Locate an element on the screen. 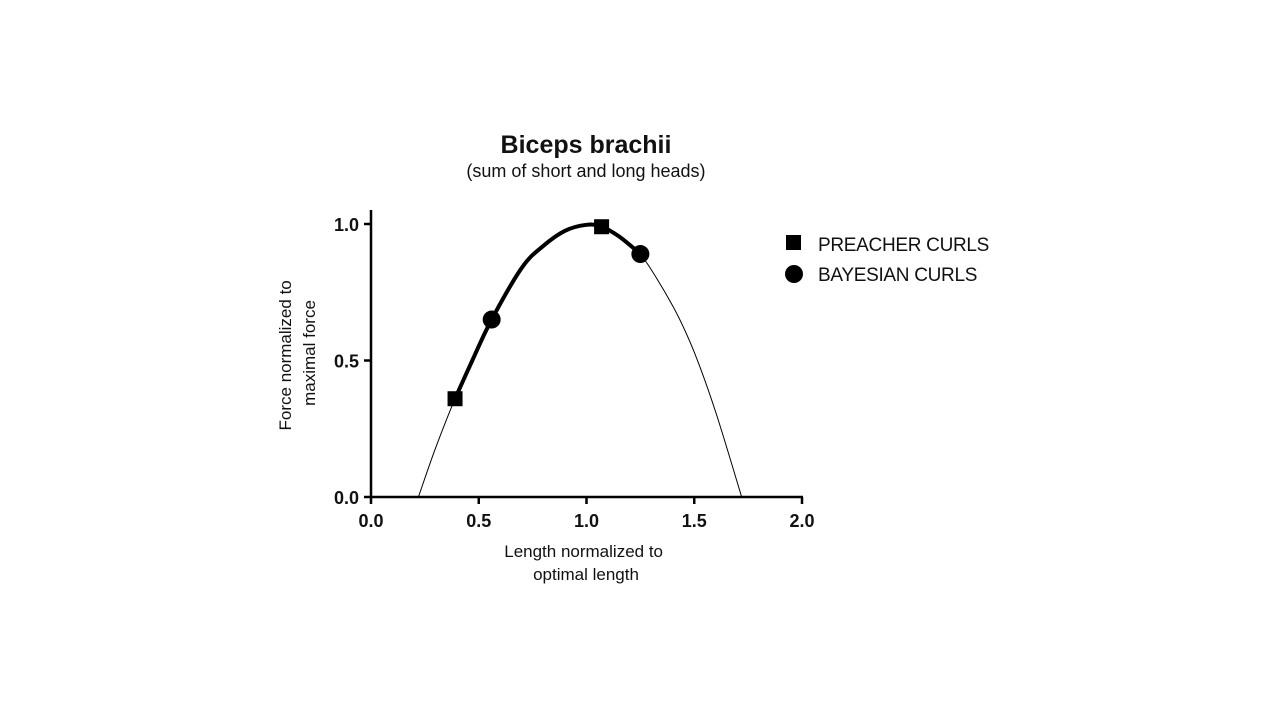 This screenshot has height=720, width=1280. legend-item-preacher-curls: PREACHER CURLS is located at coordinates (887, 245).